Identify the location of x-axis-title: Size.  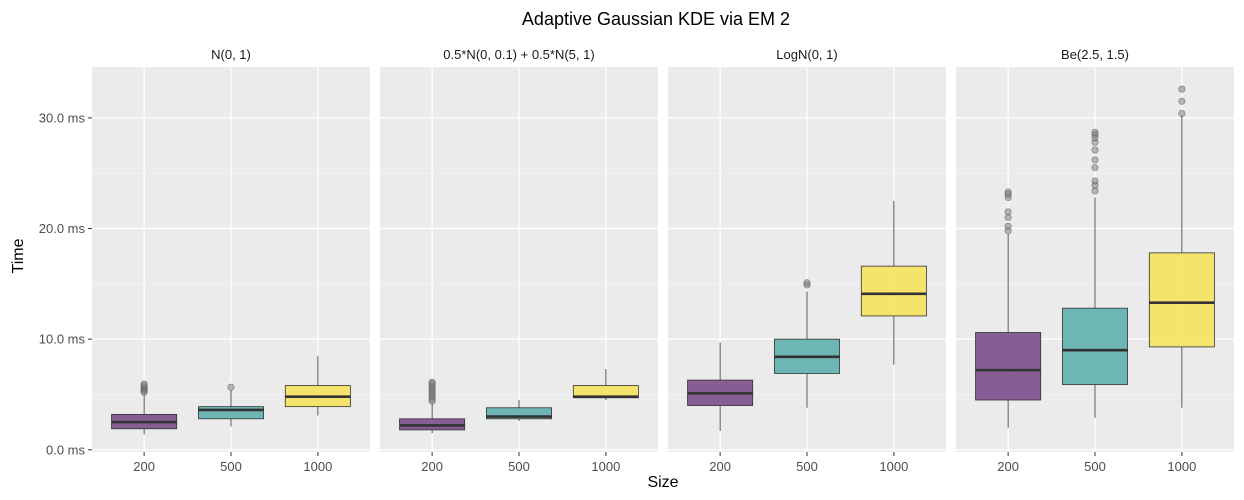
(662, 482).